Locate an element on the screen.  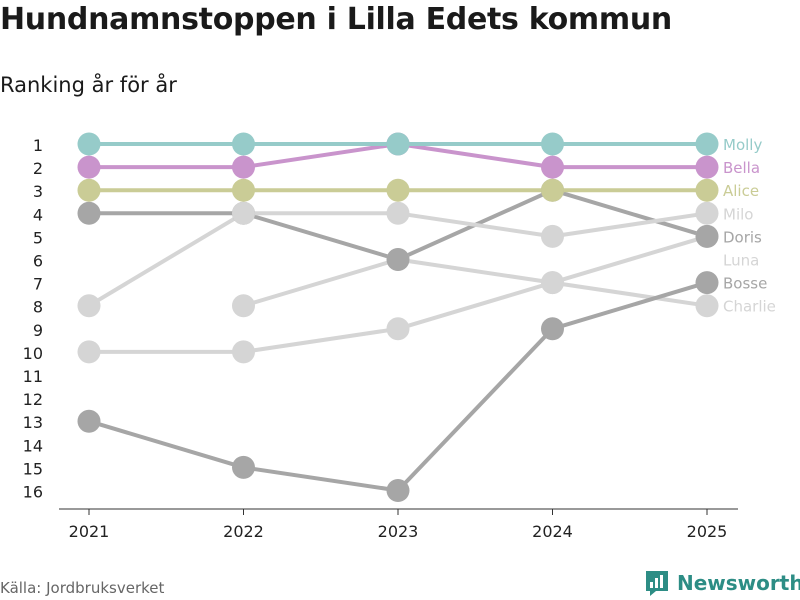
y-tick-label: 6 is located at coordinates (38, 261).